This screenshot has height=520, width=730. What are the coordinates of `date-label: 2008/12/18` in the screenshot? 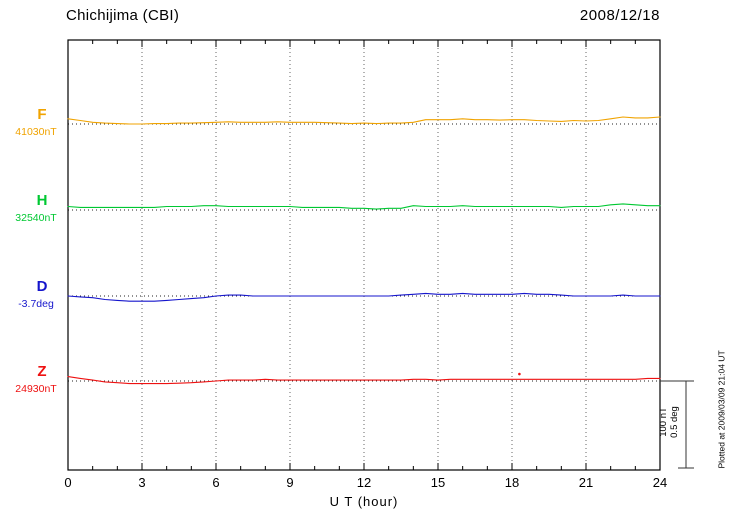 It's located at (619, 15).